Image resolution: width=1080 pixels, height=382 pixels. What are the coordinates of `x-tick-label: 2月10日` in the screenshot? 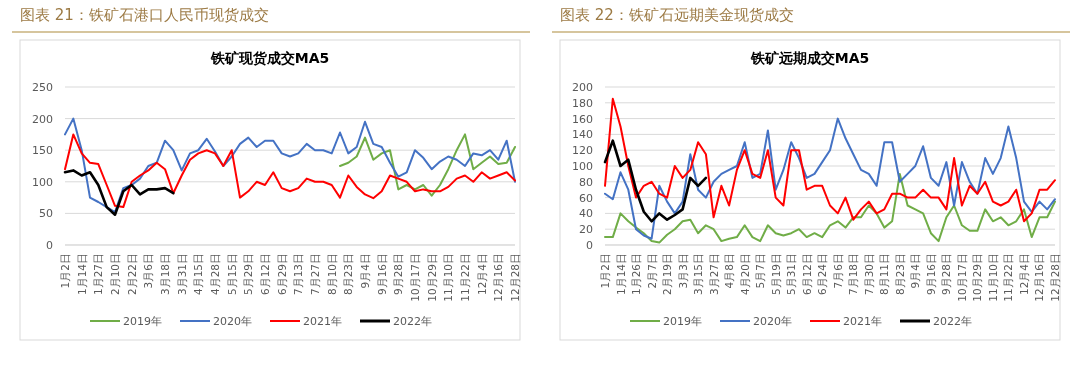 It's located at (115, 274).